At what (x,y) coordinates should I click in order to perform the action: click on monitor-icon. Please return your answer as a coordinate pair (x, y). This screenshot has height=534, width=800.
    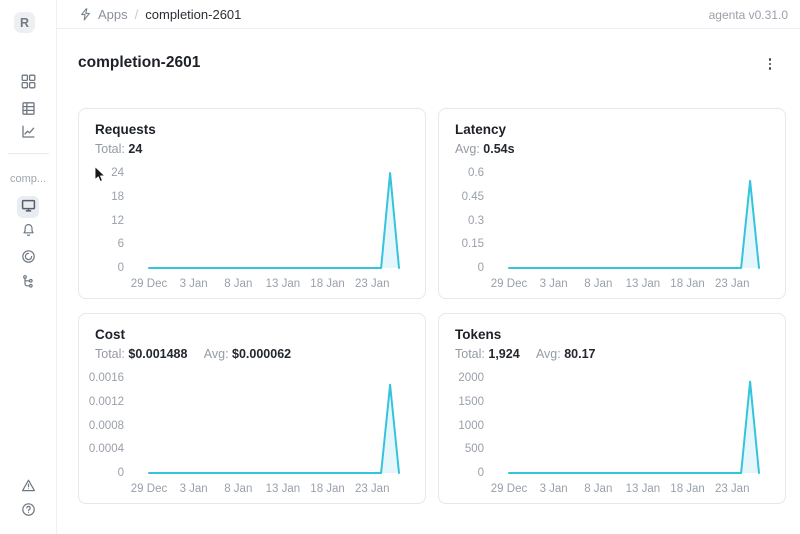
    Looking at the image, I should click on (28, 208).